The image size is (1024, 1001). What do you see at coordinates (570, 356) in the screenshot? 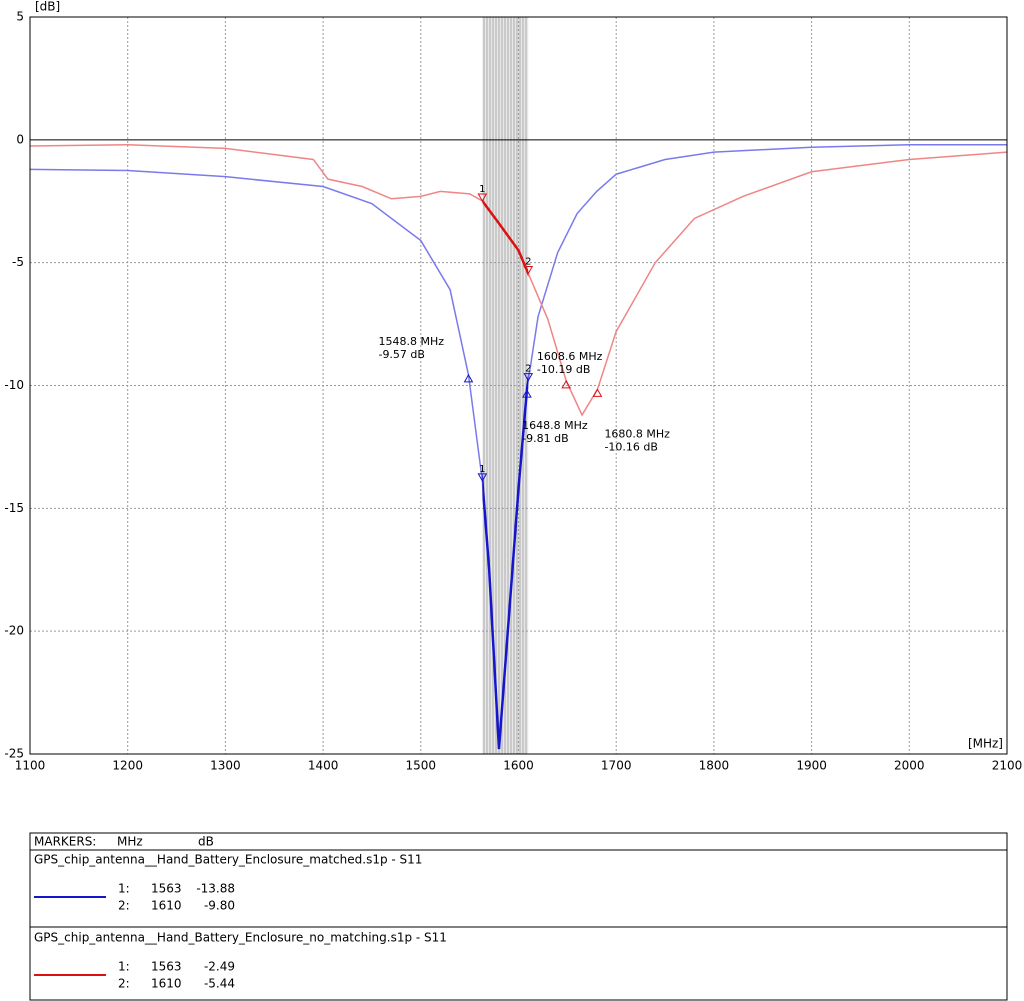
I see `annotation-label: 1608.6 MHz` at bounding box center [570, 356].